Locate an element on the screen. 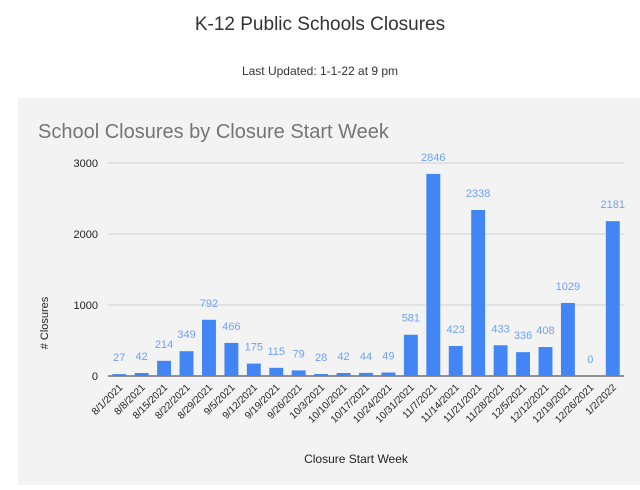  data-label: 1029 is located at coordinates (568, 287).